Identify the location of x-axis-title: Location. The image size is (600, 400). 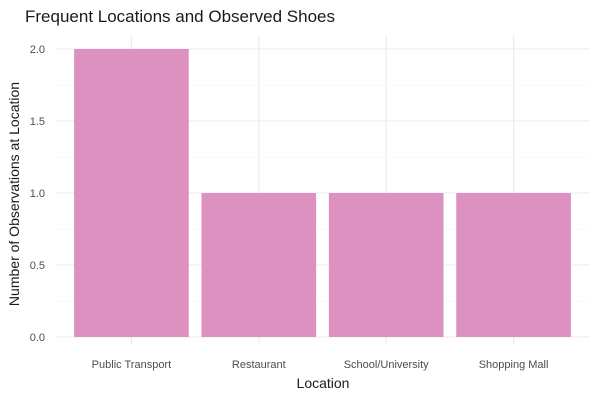
(323, 383).